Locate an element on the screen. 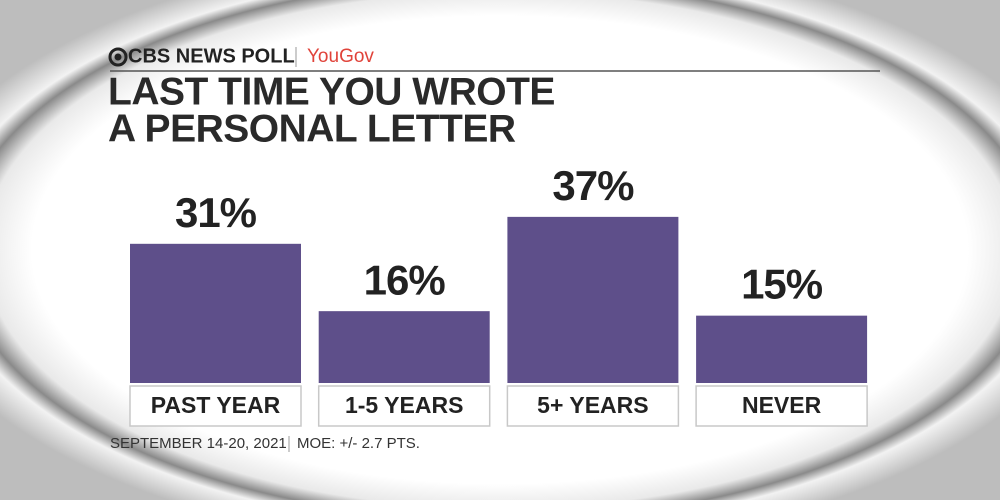 The image size is (1000, 500). brand: CBS NEWS POLL is located at coordinates (211, 56).